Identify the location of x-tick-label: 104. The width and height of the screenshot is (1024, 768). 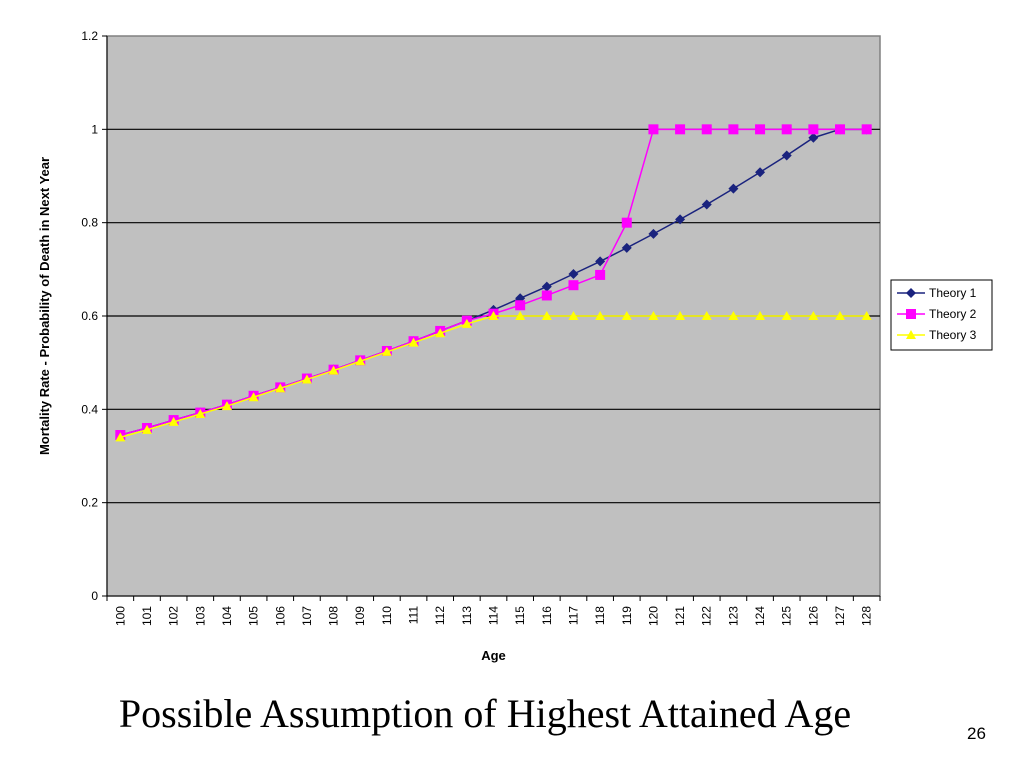
(227, 616).